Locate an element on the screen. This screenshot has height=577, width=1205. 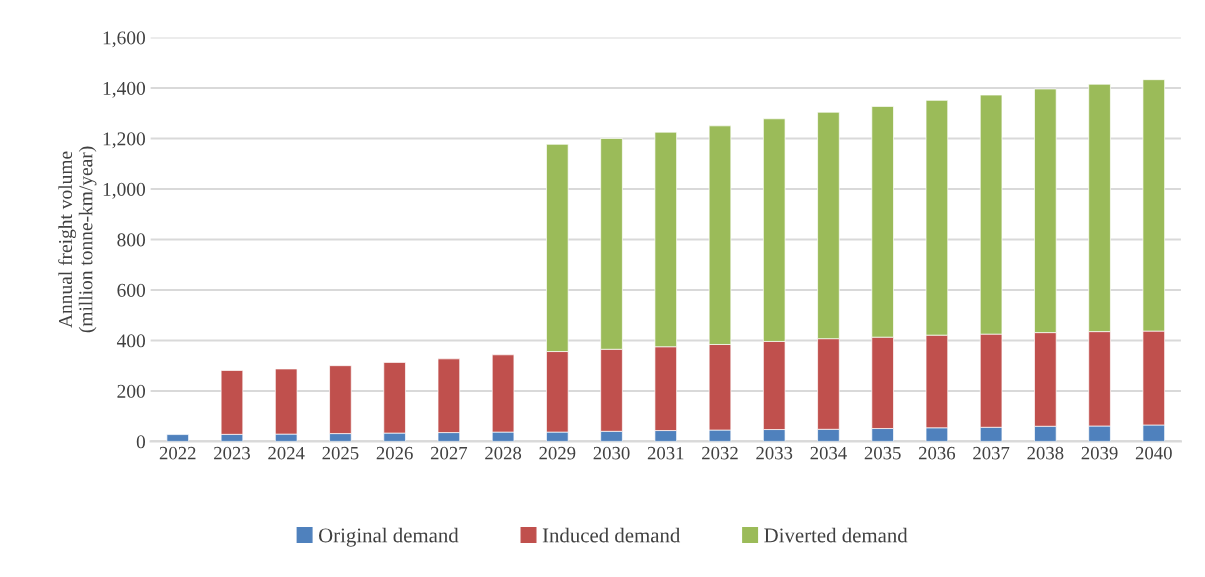
y-tick-label: 1,600 is located at coordinates (124, 39).